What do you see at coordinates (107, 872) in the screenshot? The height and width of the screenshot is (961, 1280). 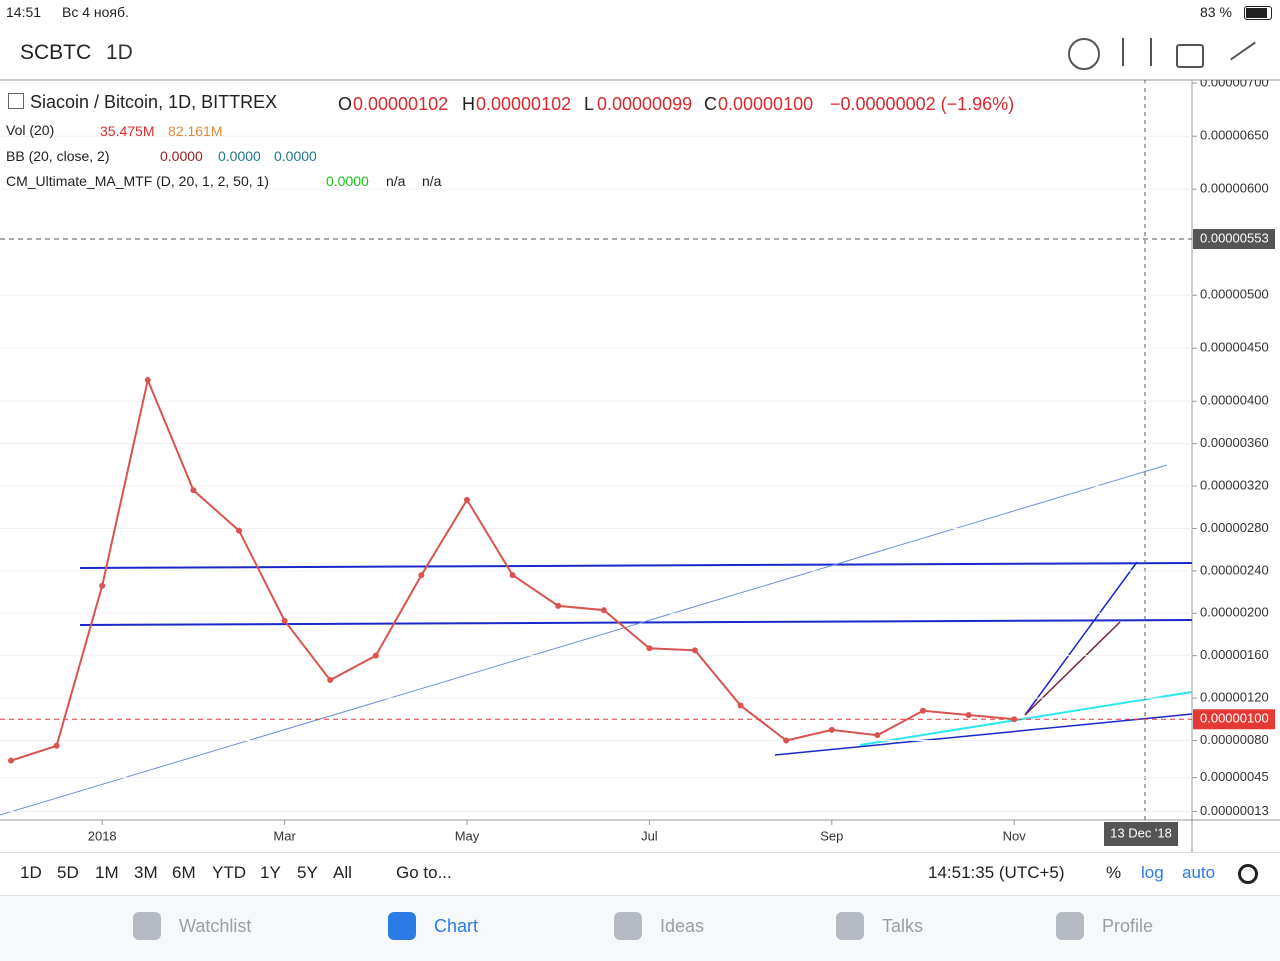 I see `range-button: 1M` at bounding box center [107, 872].